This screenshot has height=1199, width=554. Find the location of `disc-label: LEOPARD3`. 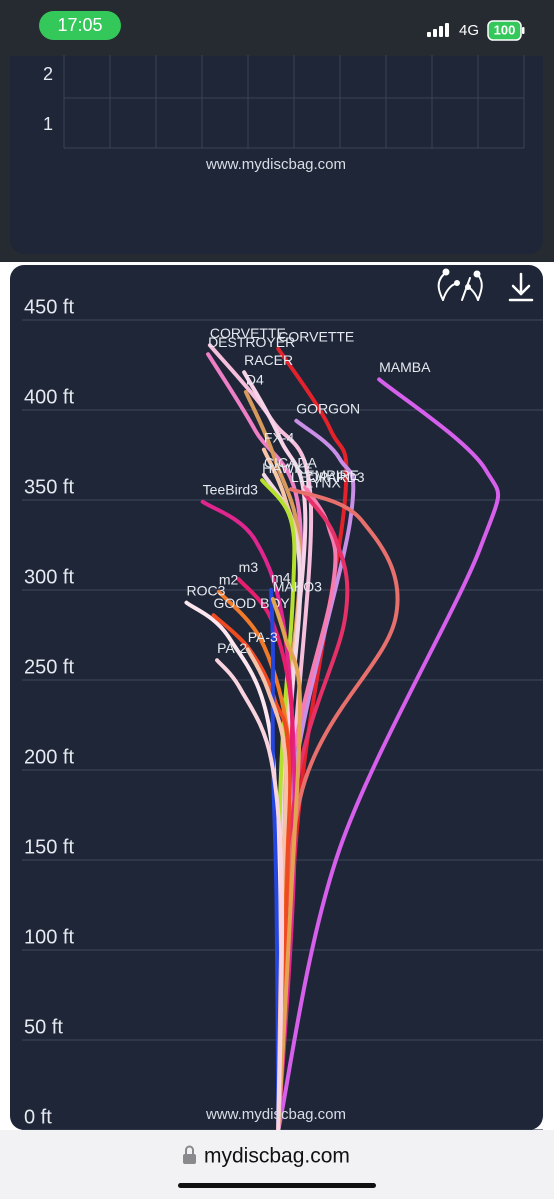

disc-label: LEOPARD3 is located at coordinates (328, 477).